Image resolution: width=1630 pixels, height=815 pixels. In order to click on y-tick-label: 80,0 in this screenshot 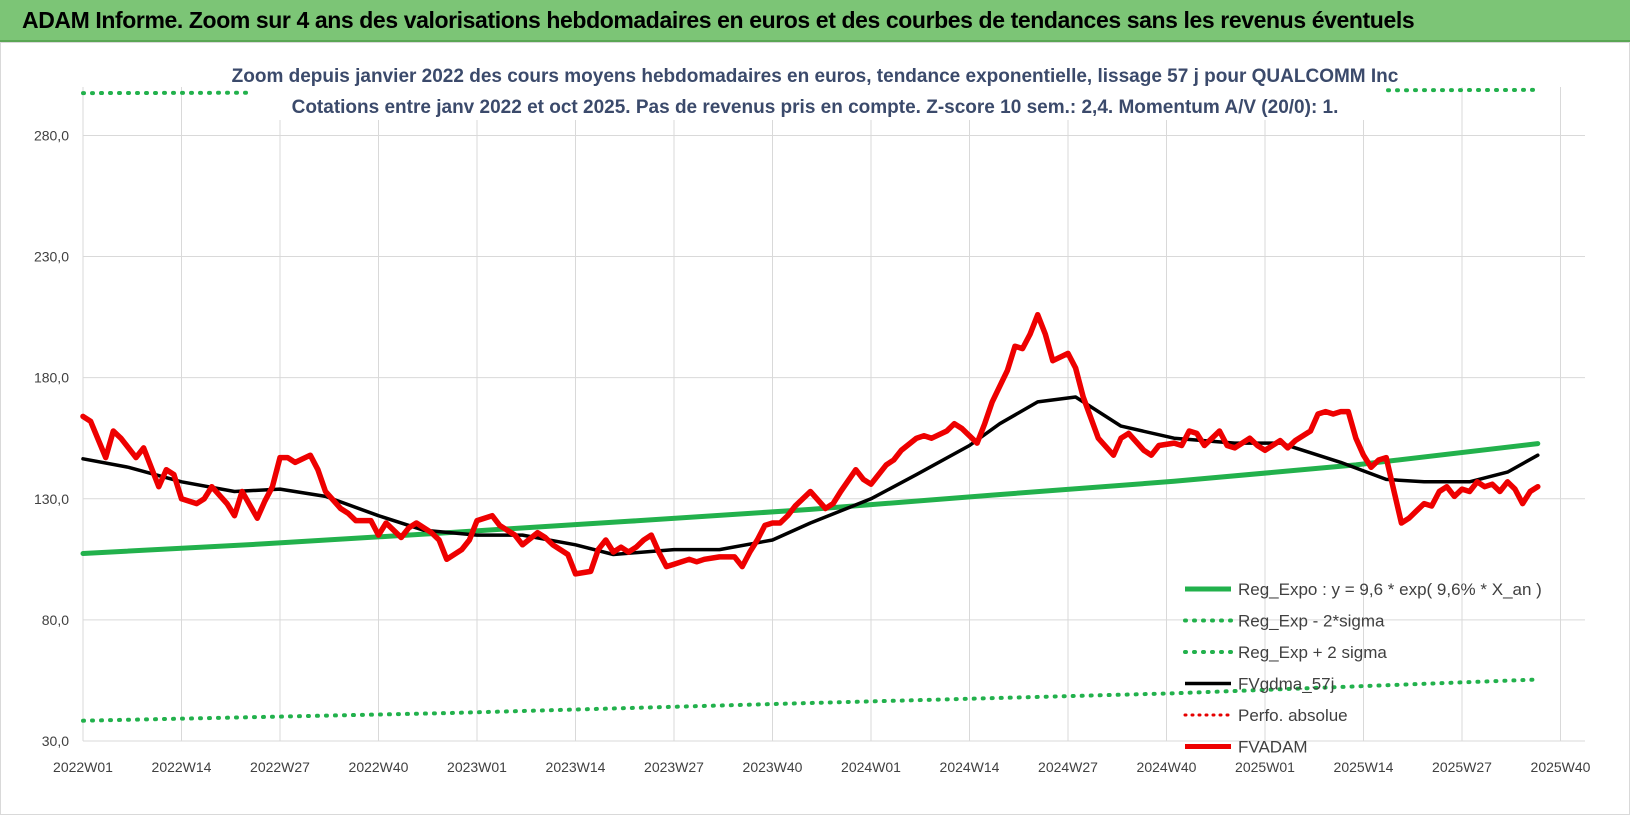, I will do `click(55, 620)`.